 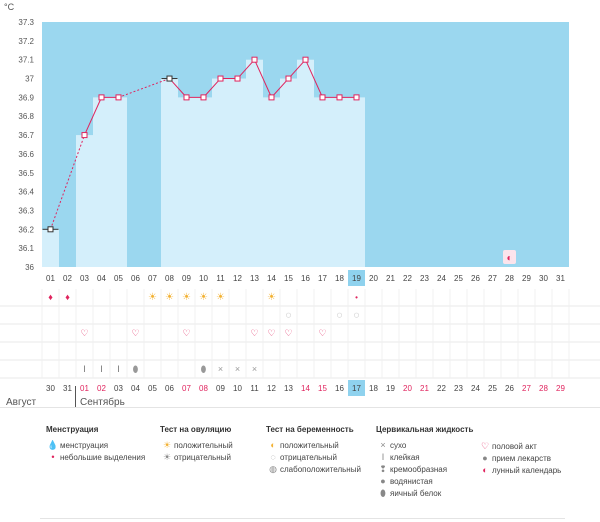 I want to click on current-month-label: Сентябрь, so click(x=102, y=402).